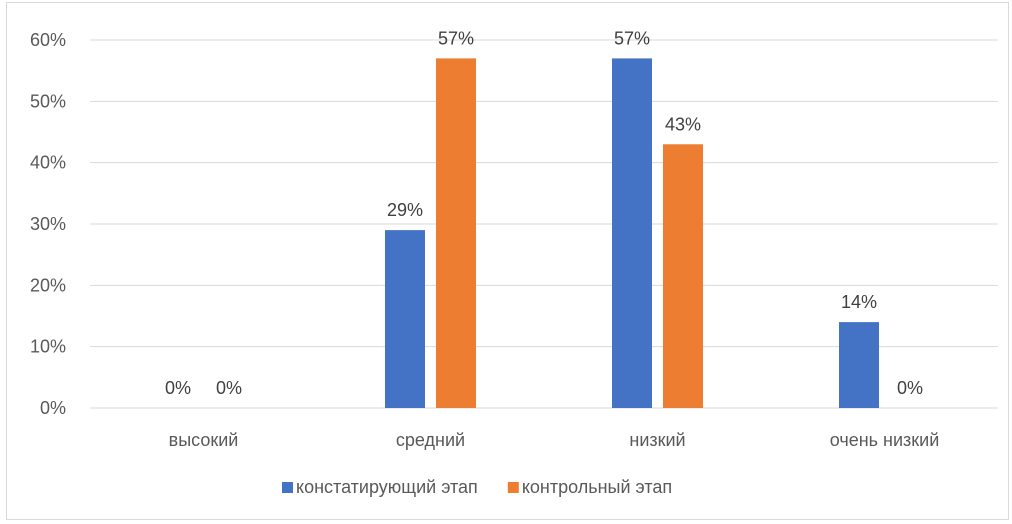  I want to click on data-label: 43%, so click(683, 124).